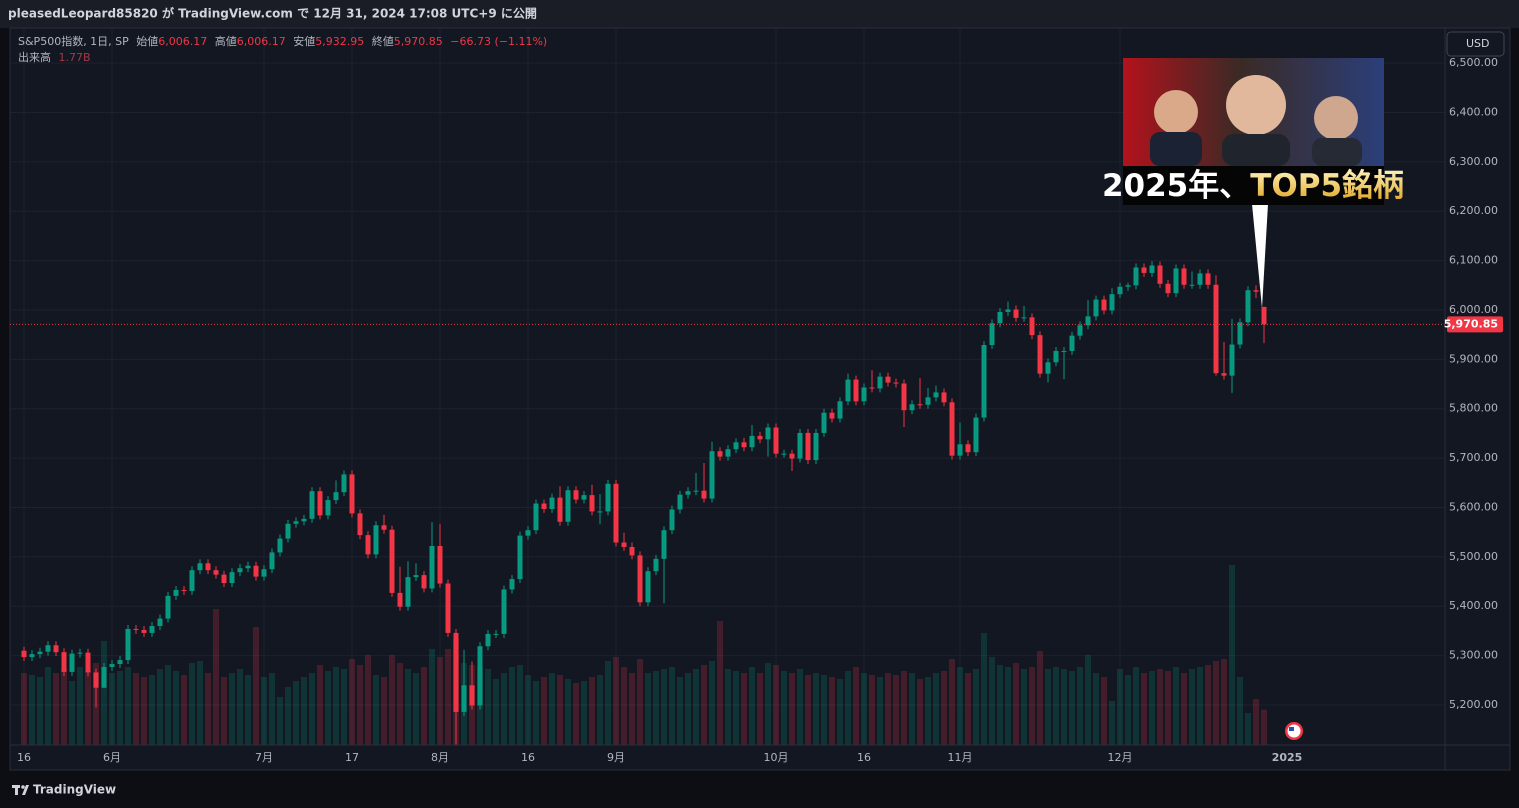 This screenshot has height=808, width=1519. What do you see at coordinates (1473, 210) in the screenshot?
I see `y-tick-label: 6,200.00` at bounding box center [1473, 210].